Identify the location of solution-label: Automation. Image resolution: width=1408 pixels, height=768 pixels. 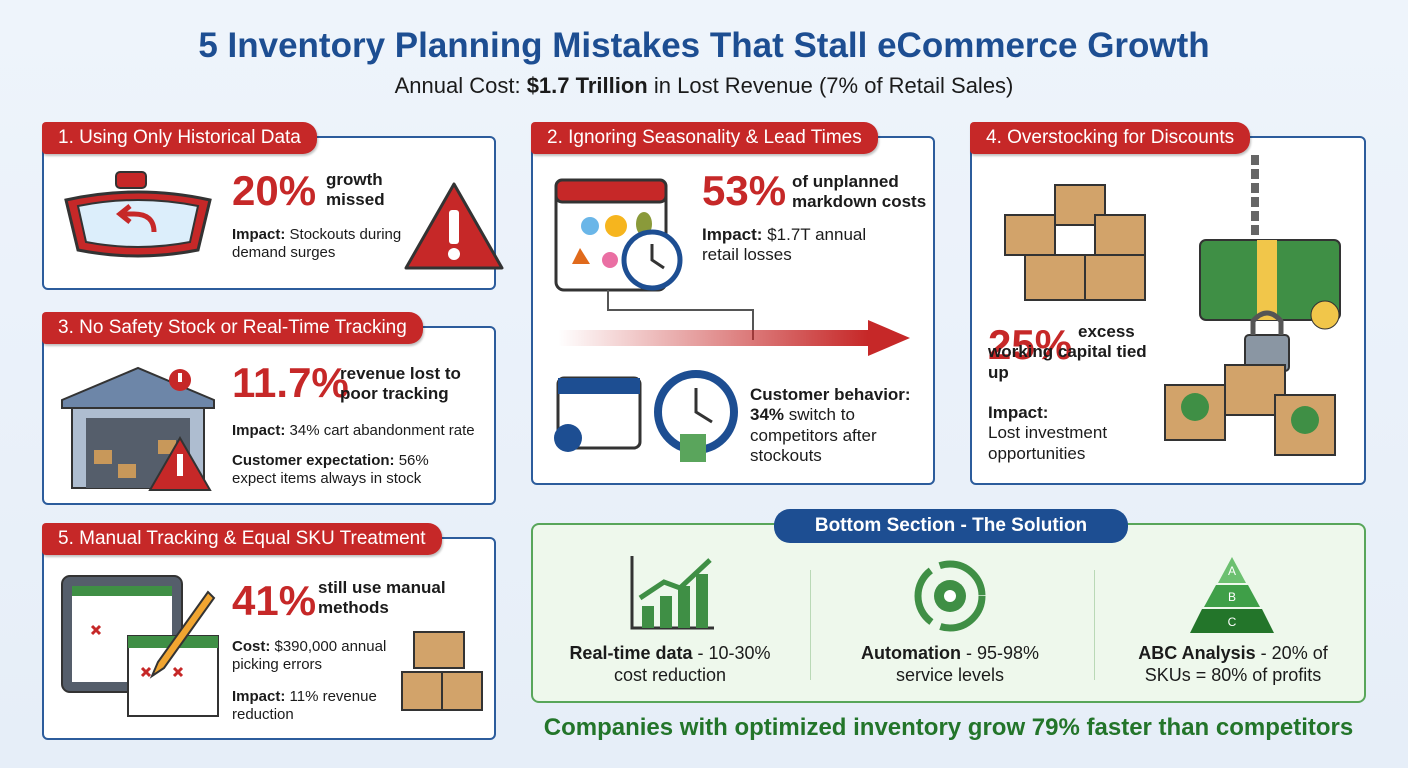
(910, 653).